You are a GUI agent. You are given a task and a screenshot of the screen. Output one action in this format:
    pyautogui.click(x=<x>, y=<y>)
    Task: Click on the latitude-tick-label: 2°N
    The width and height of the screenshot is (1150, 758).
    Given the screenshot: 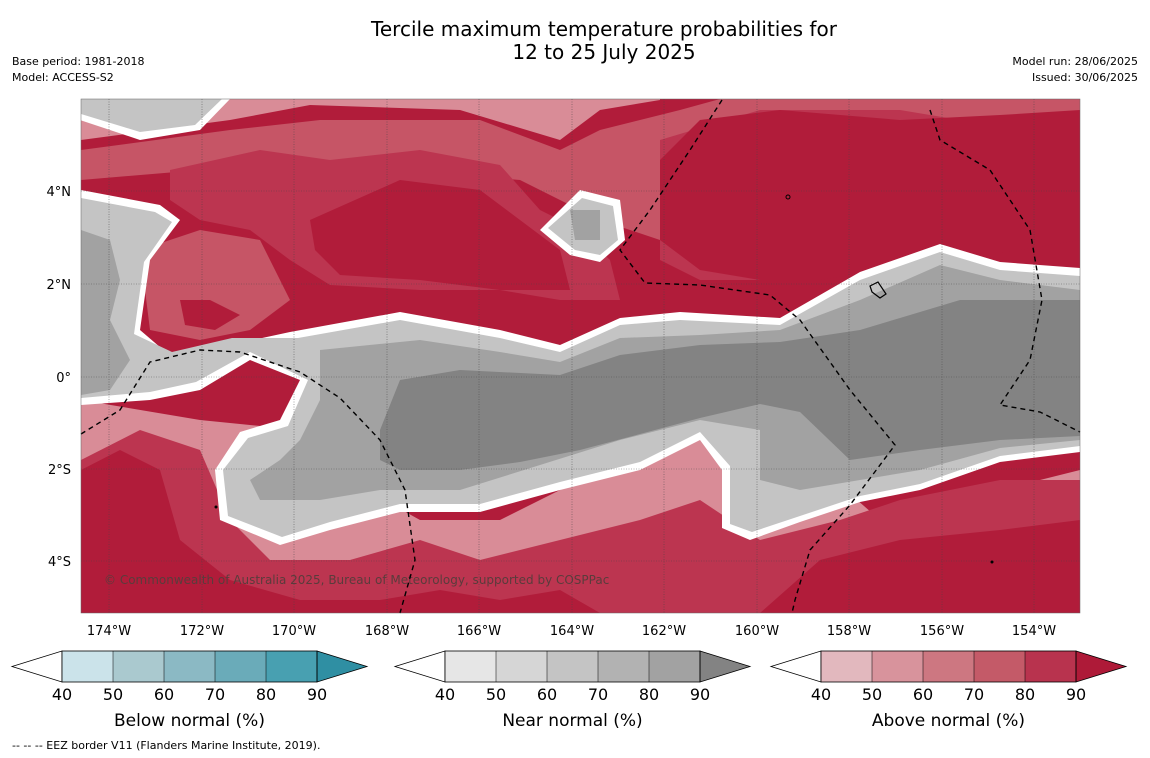 What is the action you would take?
    pyautogui.click(x=59, y=285)
    